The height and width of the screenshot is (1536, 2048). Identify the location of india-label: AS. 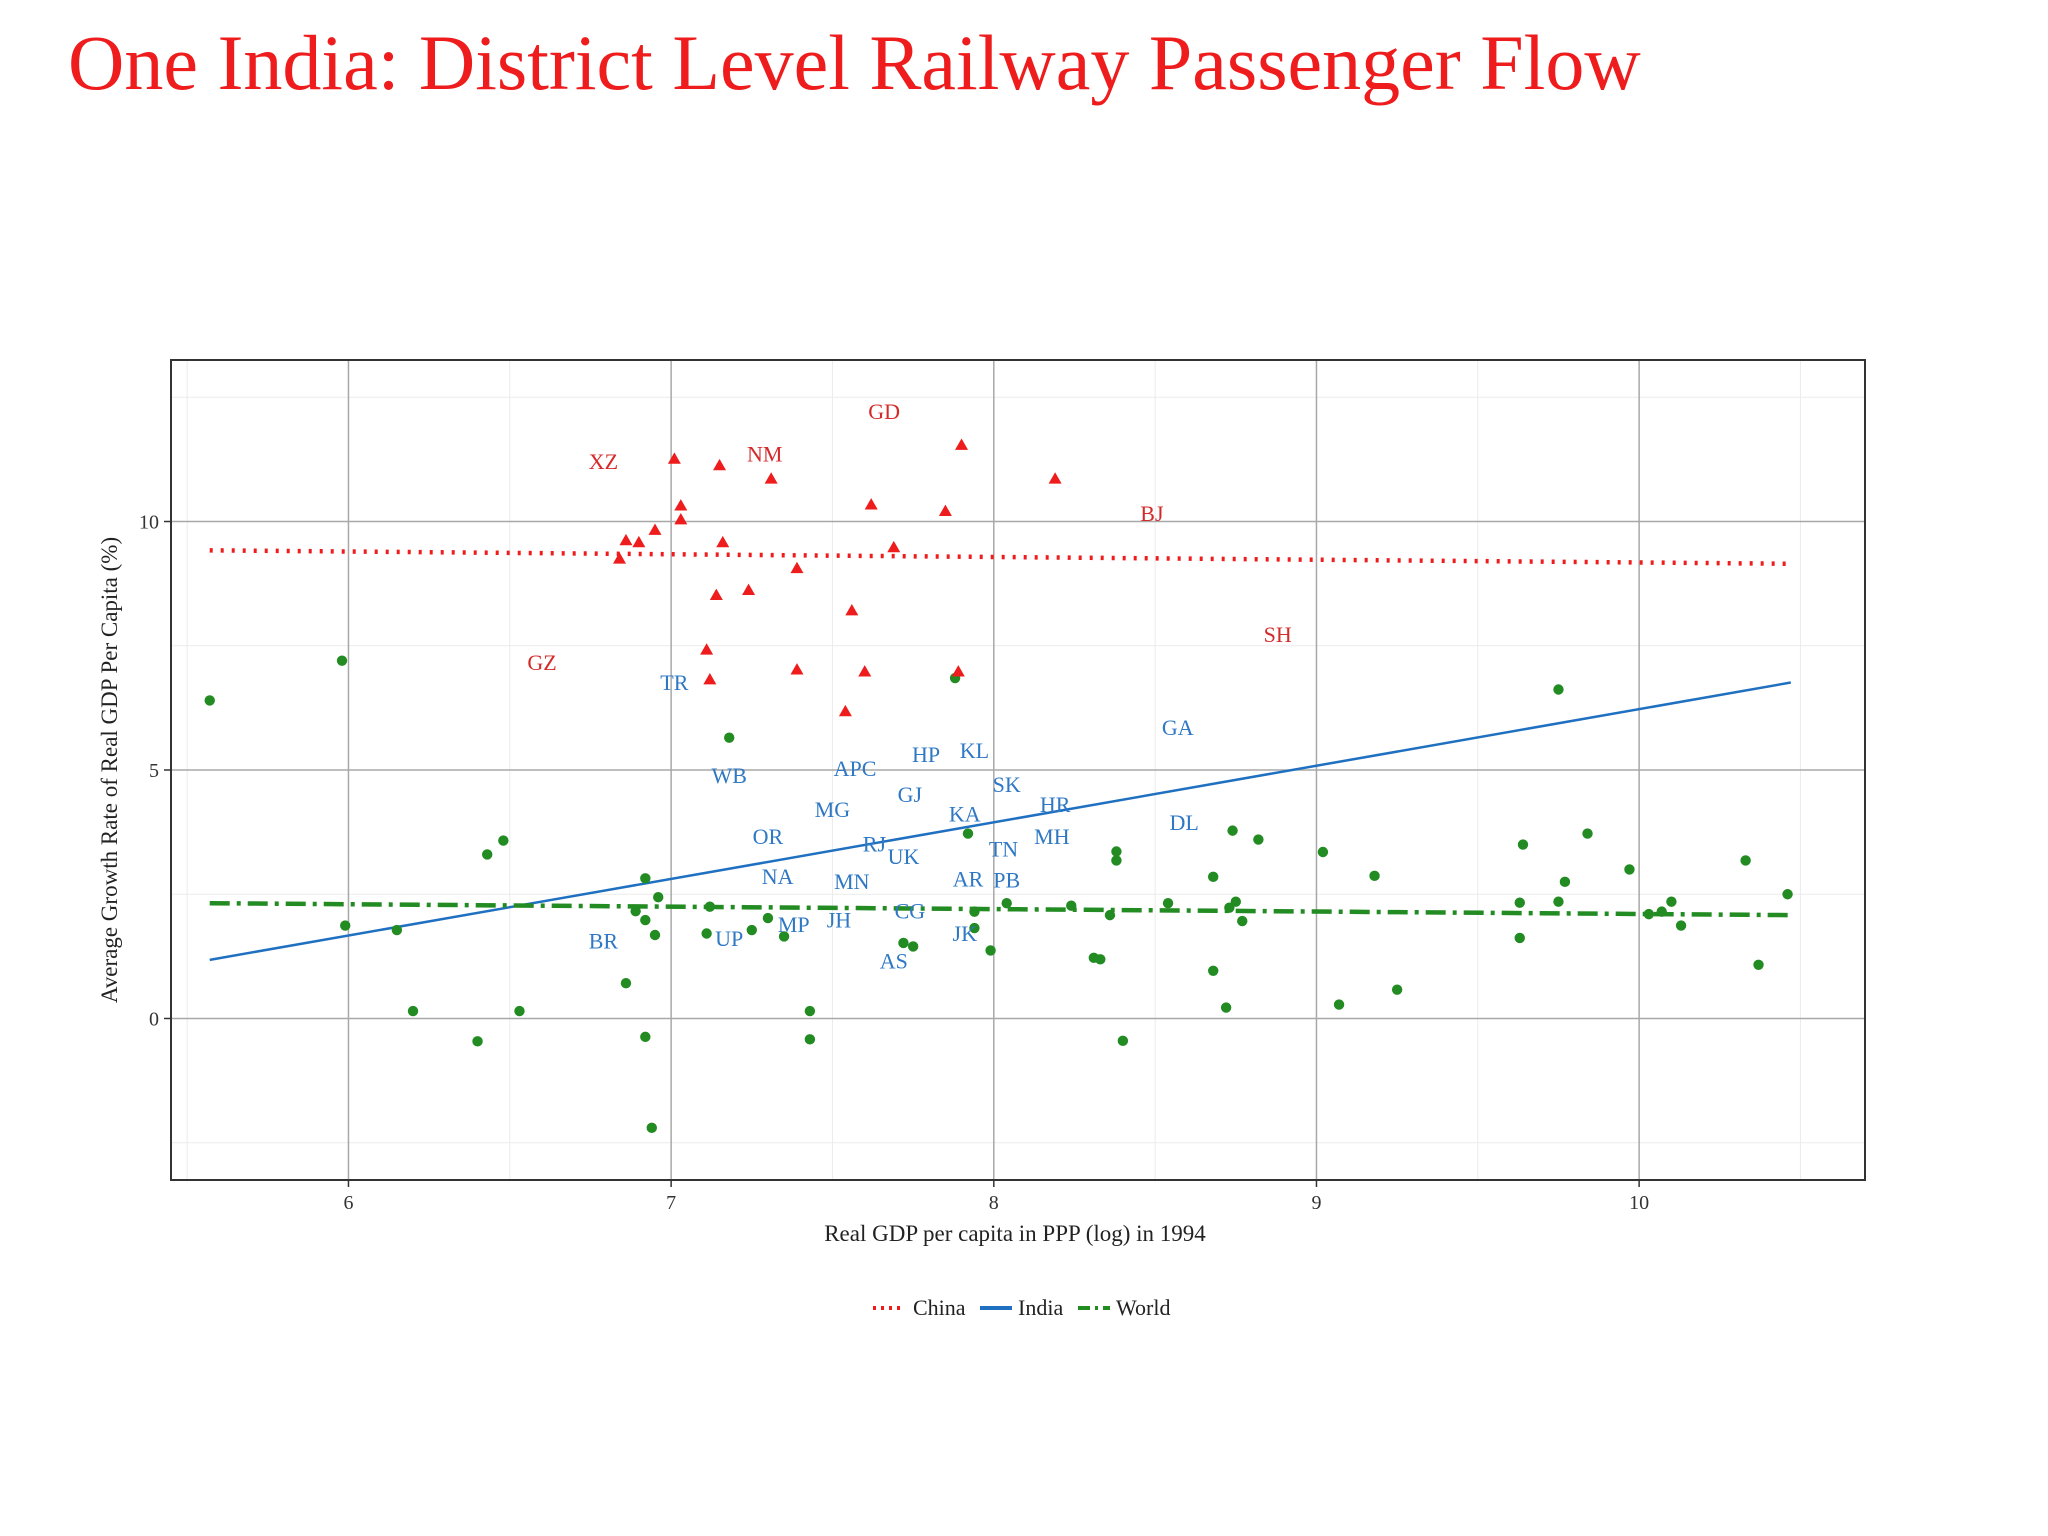
(894, 960).